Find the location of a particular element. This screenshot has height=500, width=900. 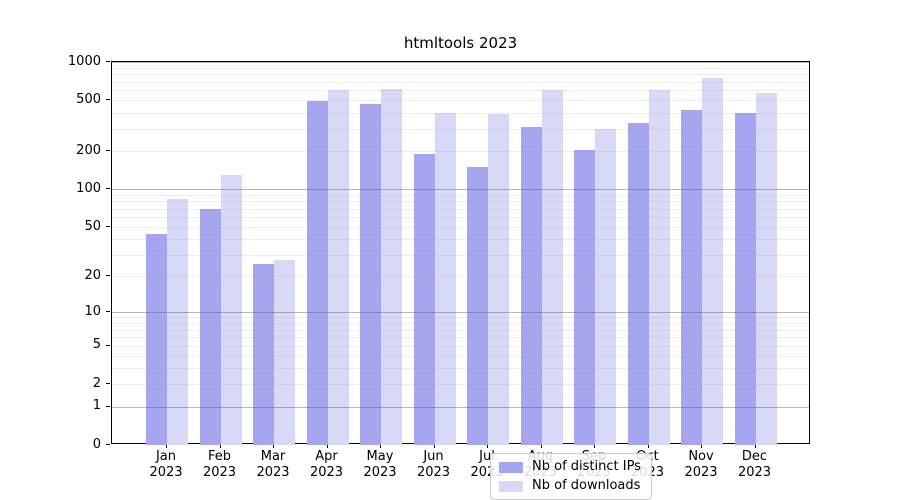

bar-feb-downloads is located at coordinates (231, 309).